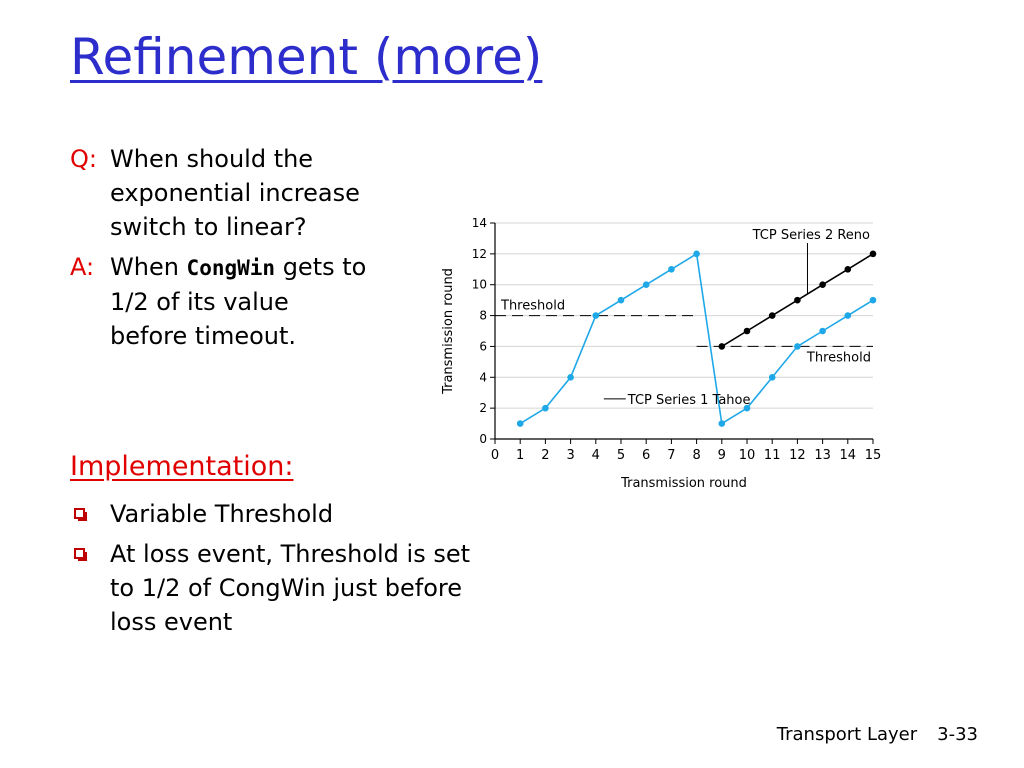 The width and height of the screenshot is (1024, 768). Describe the element at coordinates (495, 455) in the screenshot. I see `x-tick-label: 0` at that location.